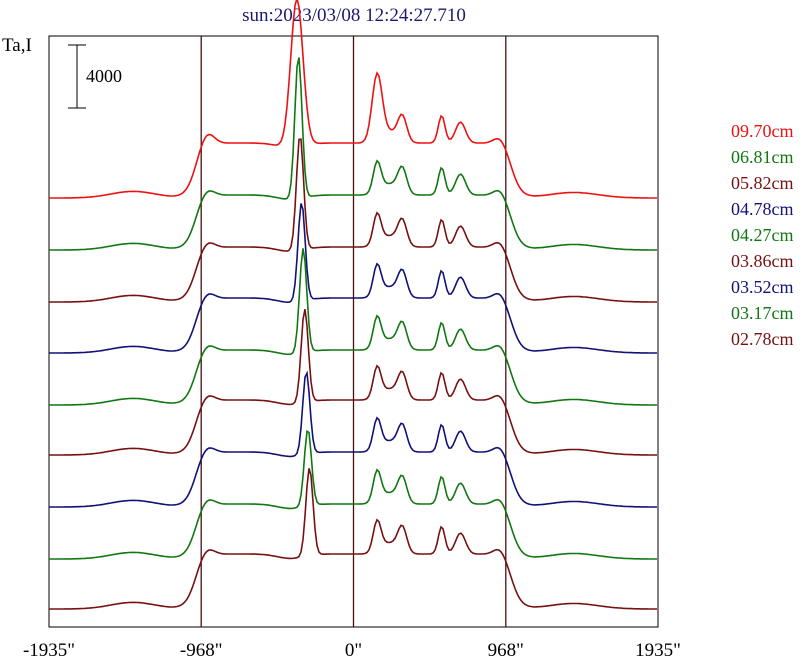  I want to click on legend-entry-5: 03.86cm, so click(762, 261).